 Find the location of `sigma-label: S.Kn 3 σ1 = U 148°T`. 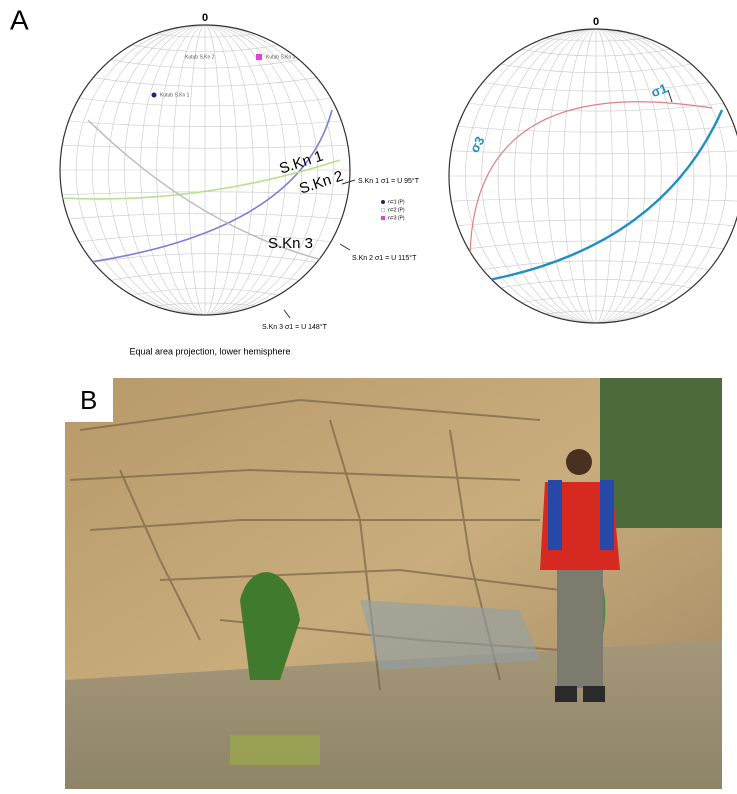

sigma-label: S.Kn 3 σ1 = U 148°T is located at coordinates (295, 327).